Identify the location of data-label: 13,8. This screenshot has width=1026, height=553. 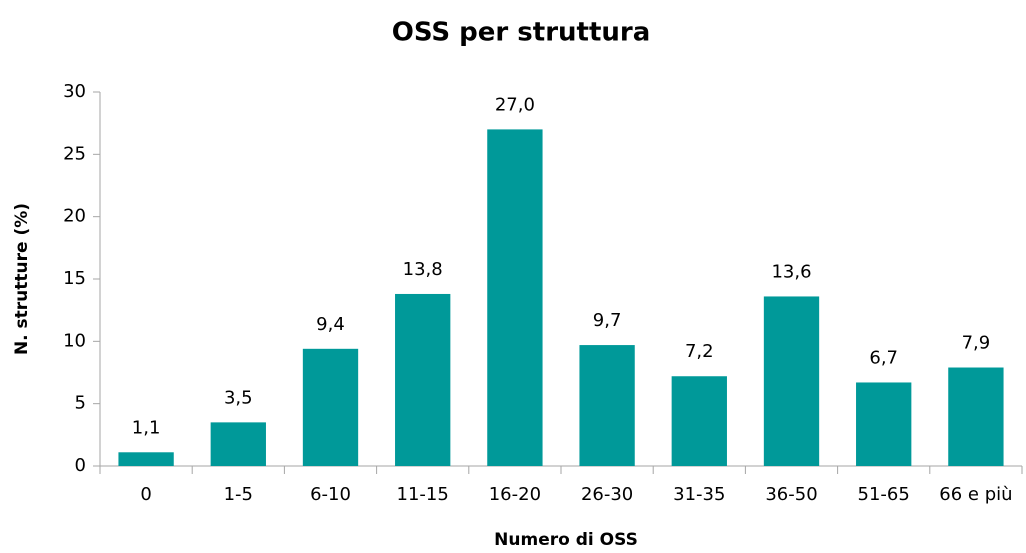
(423, 269).